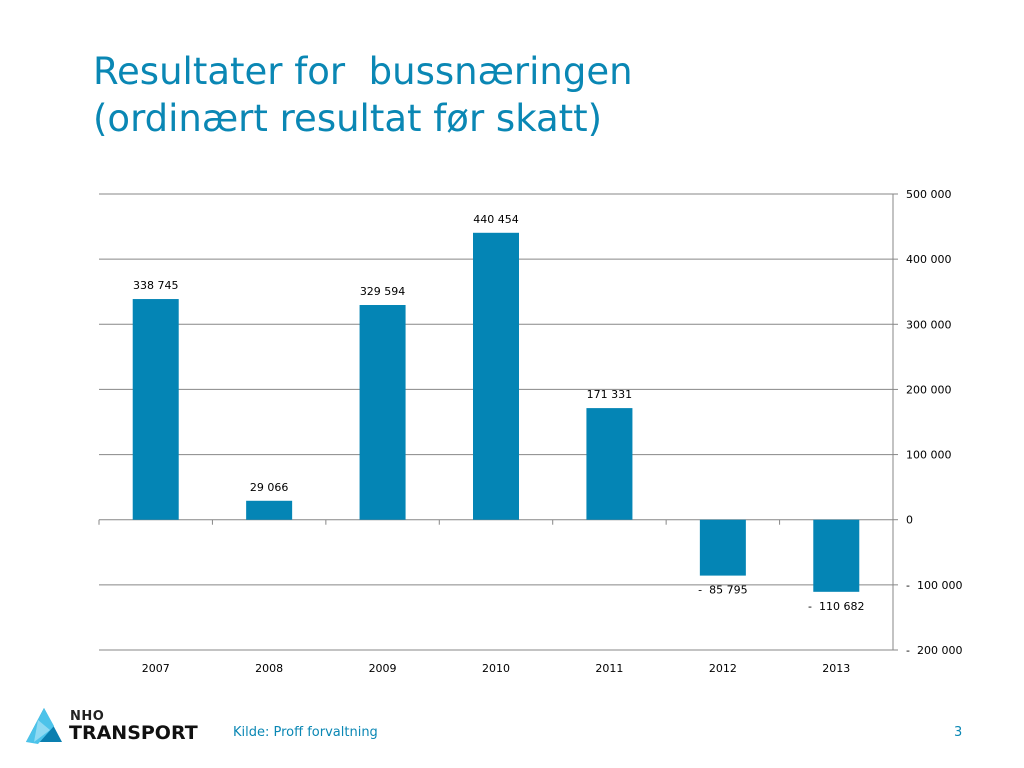  What do you see at coordinates (305, 732) in the screenshot?
I see `source-note: Kilde: Proff forvaltning` at bounding box center [305, 732].